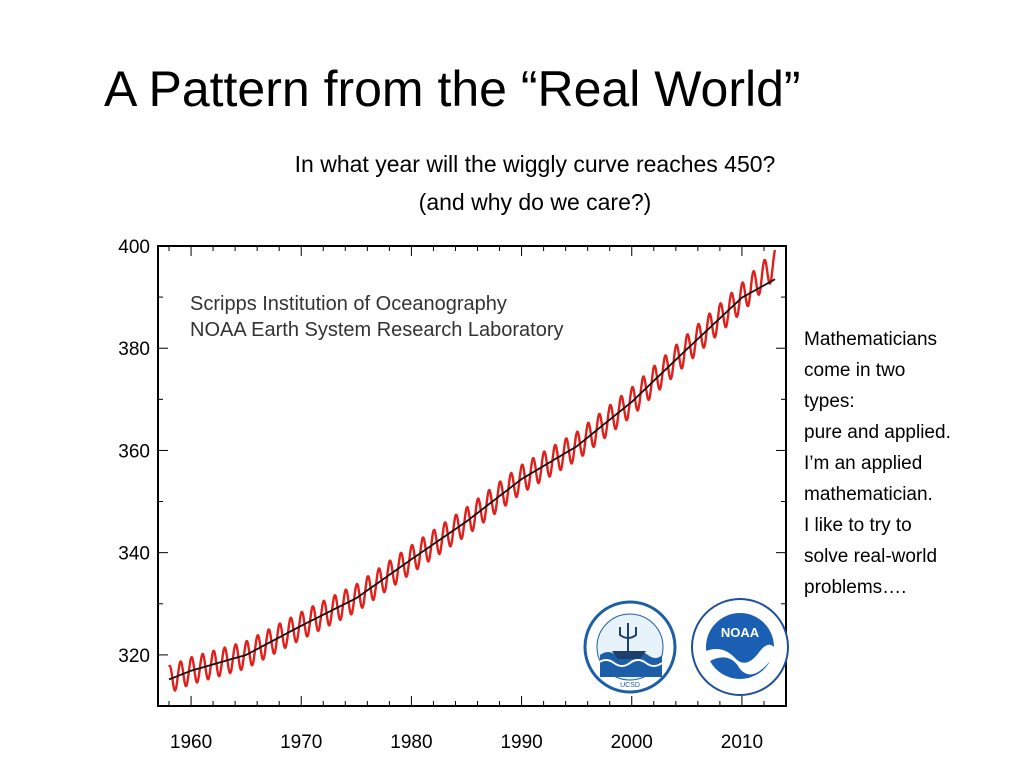  I want to click on credit-noaa: NOAA Earth System Research Laboratory, so click(377, 330).